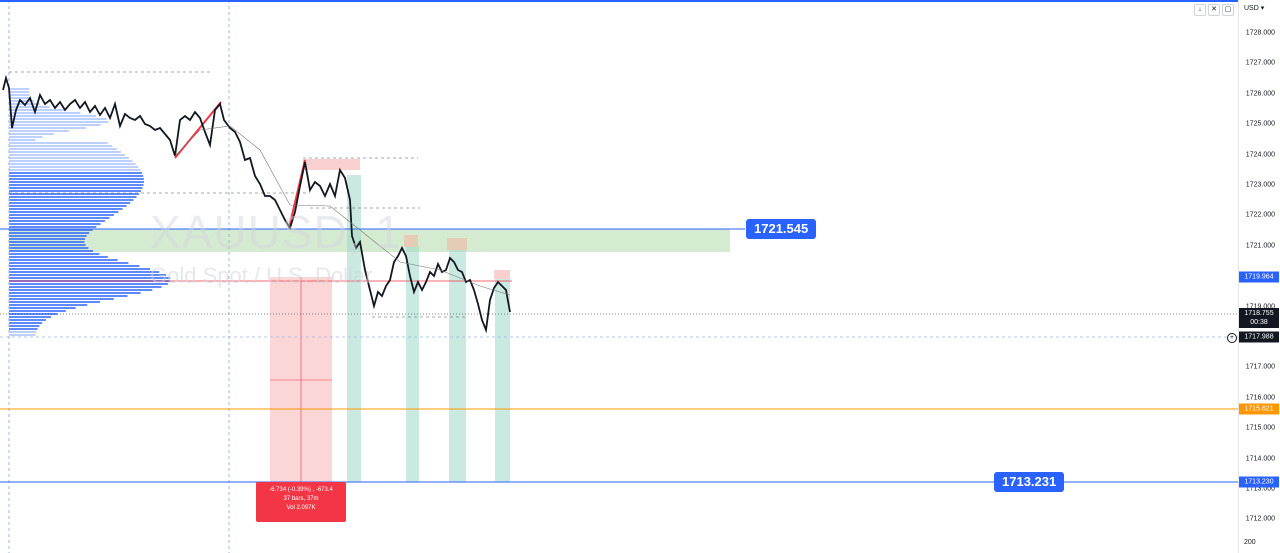 This screenshot has height=553, width=1280. I want to click on scroll-down-button: ↓, so click(1200, 10).